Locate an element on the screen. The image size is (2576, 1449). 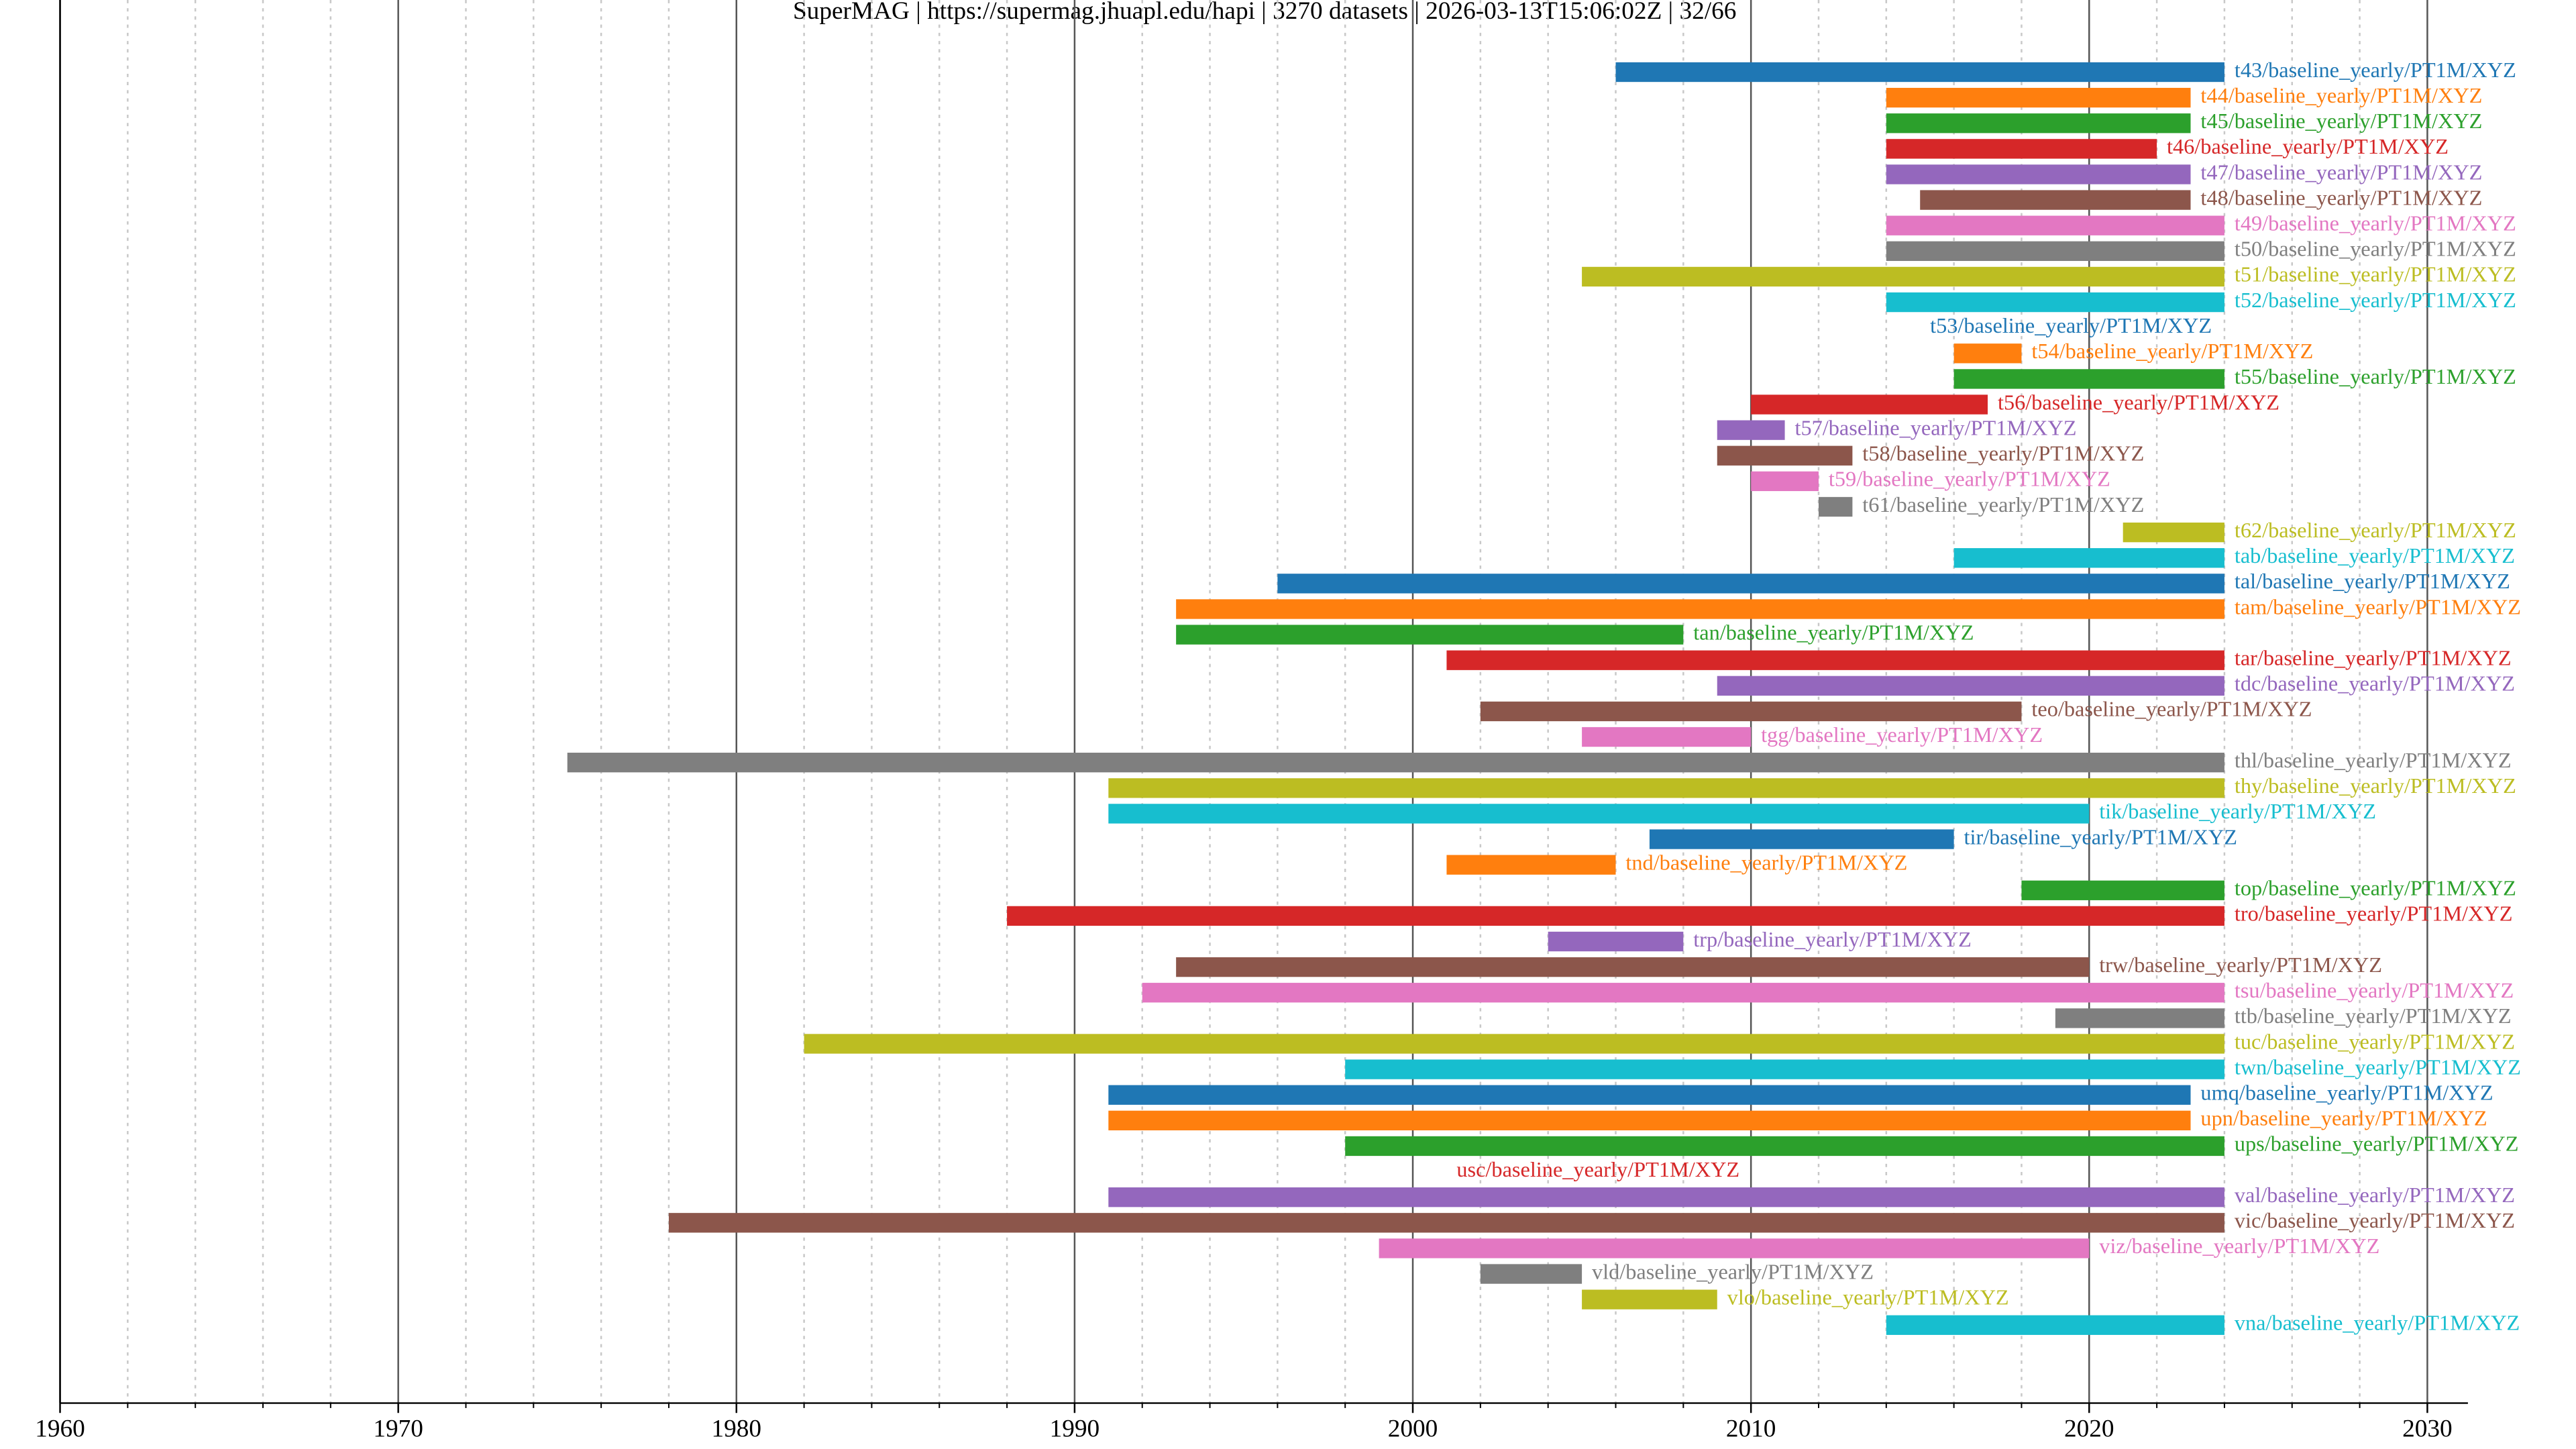
x-tick-label: 2010 is located at coordinates (1751, 1428).